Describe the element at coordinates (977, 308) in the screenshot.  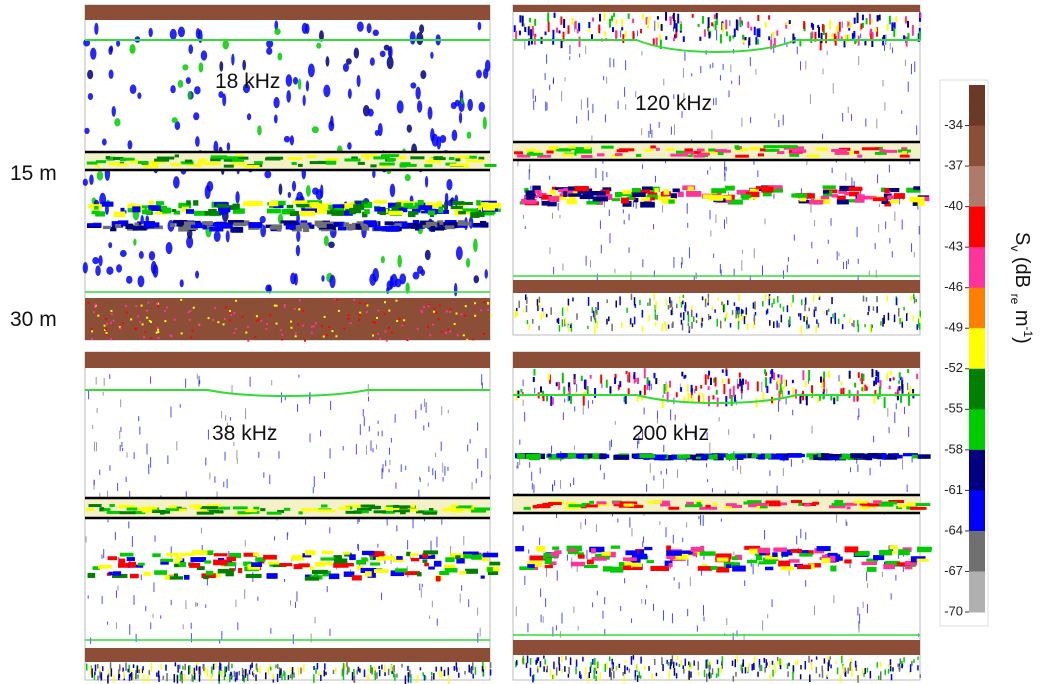
I see `colorbar-segment` at that location.